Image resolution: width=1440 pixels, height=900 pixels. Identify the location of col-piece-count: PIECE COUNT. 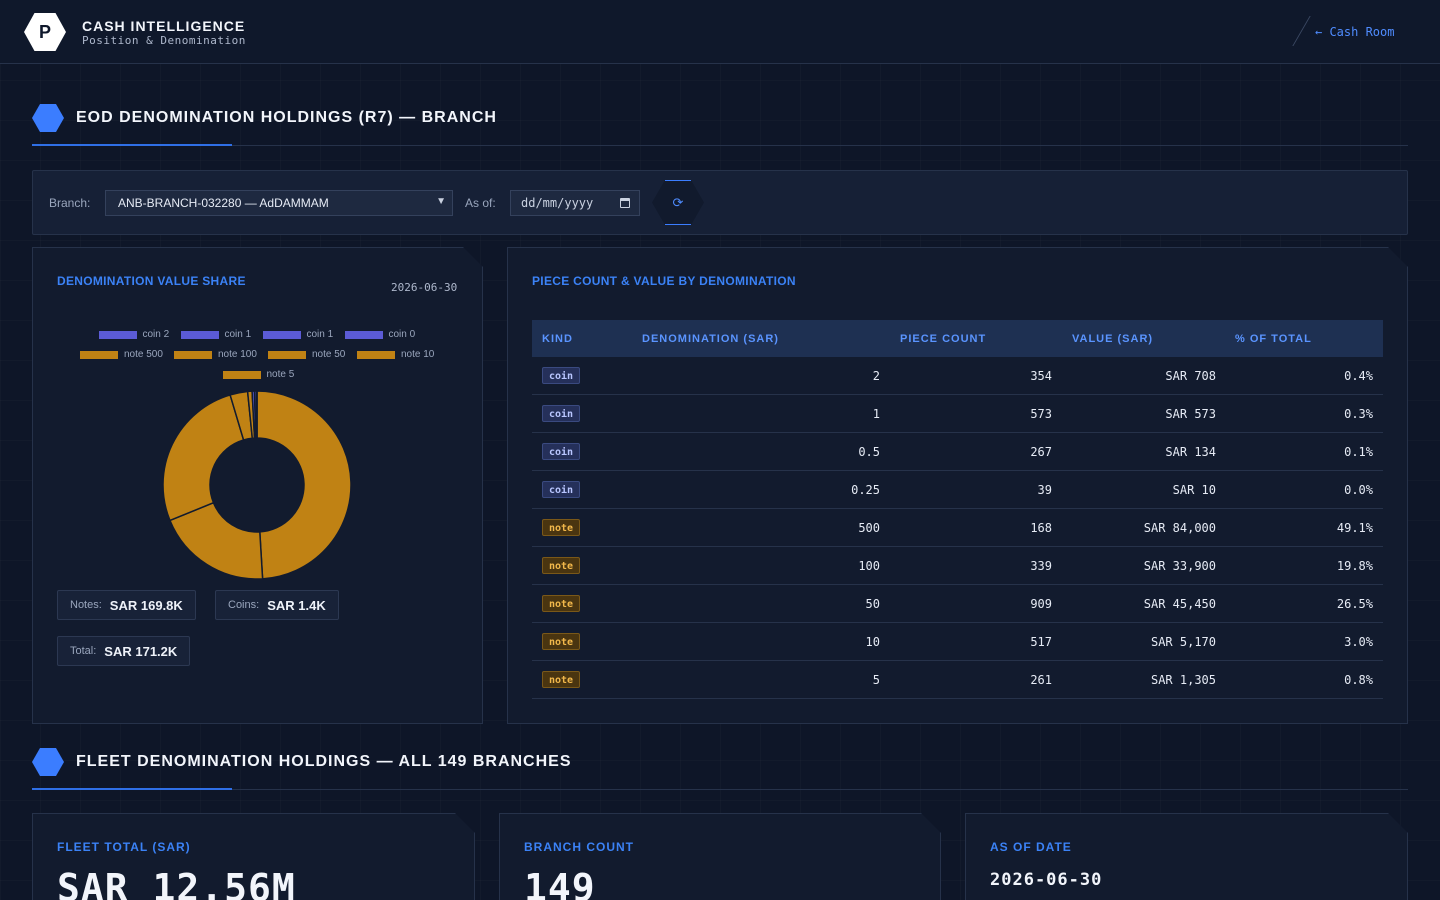
(943, 338).